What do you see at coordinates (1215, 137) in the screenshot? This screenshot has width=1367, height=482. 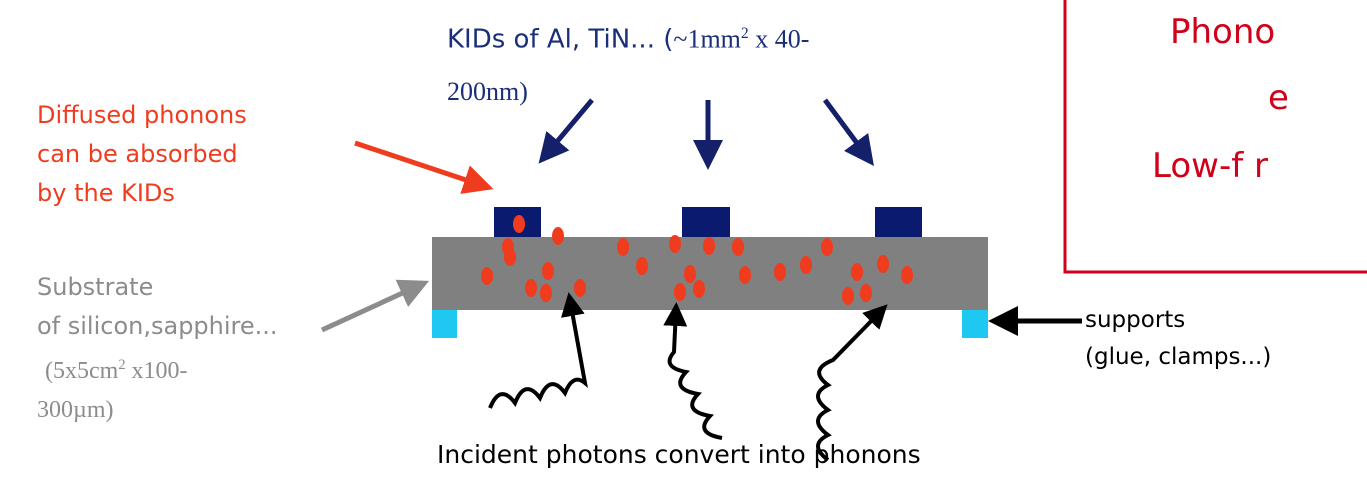 I see `highlight-box` at bounding box center [1215, 137].